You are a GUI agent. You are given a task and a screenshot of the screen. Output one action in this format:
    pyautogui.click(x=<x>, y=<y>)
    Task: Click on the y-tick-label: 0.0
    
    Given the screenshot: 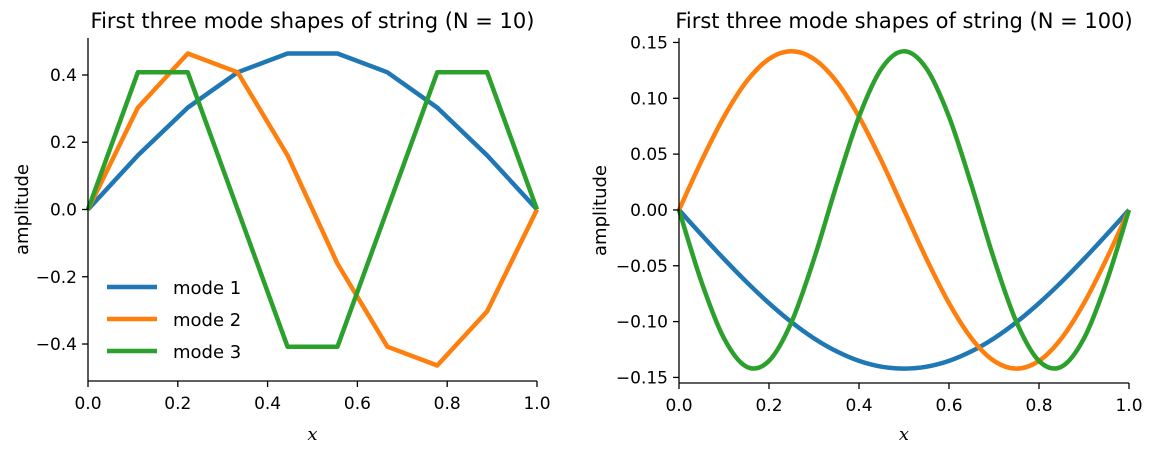 What is the action you would take?
    pyautogui.click(x=63, y=211)
    